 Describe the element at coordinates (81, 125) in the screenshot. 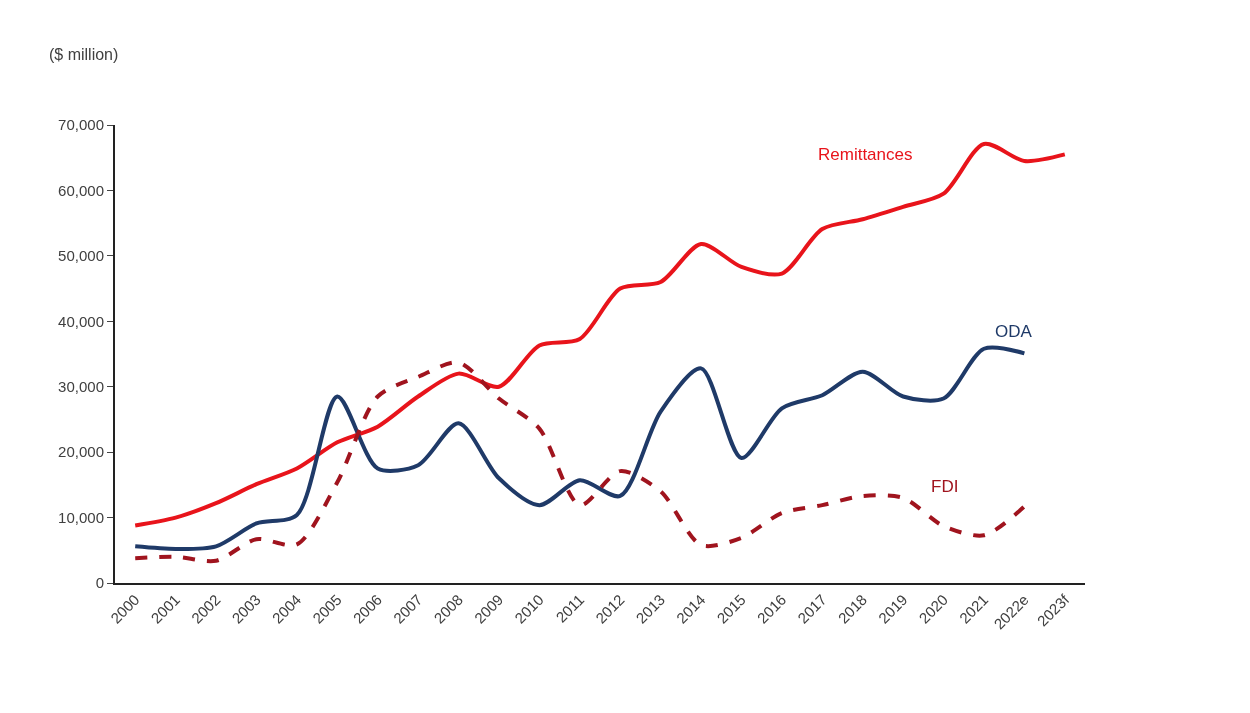

I see `y-tick-label: 70,000` at that location.